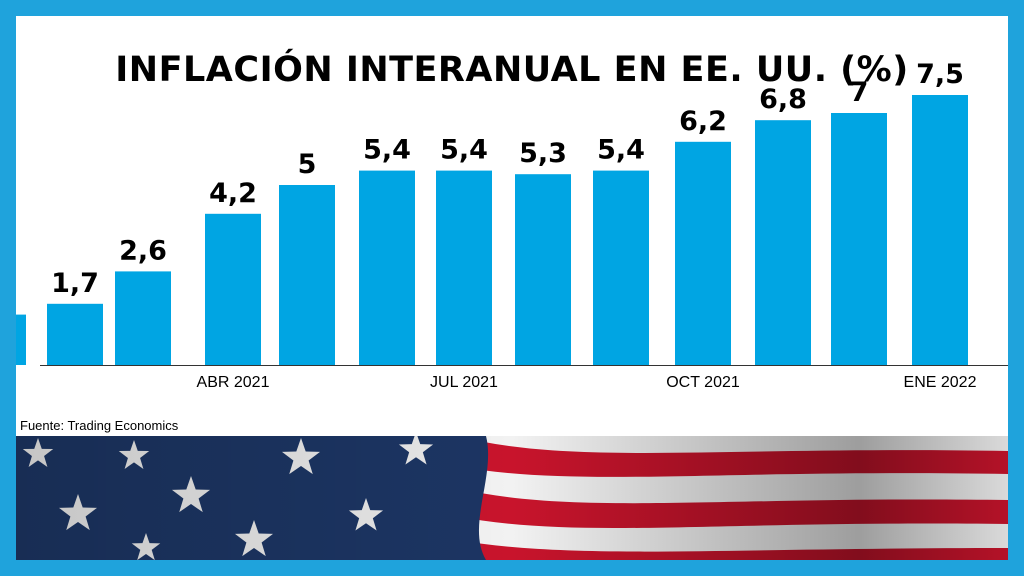  I want to click on data-label: 1,7, so click(75, 283).